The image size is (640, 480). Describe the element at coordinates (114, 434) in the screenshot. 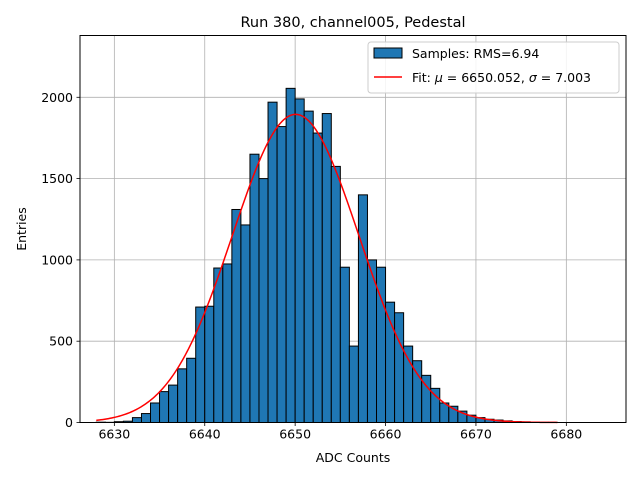

I see `x-tick-label: 6630` at that location.